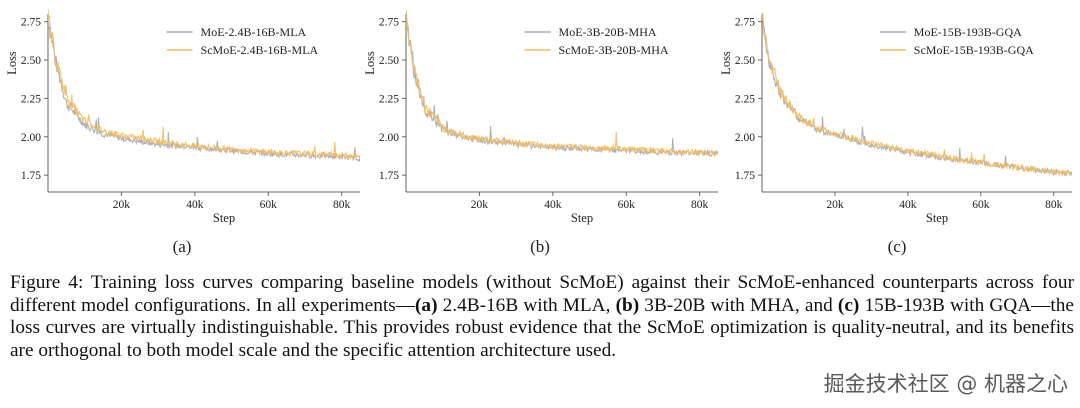 Image resolution: width=1080 pixels, height=408 pixels. I want to click on legend-entry: ScMoE-2.4B-16B-MLA, so click(260, 50).